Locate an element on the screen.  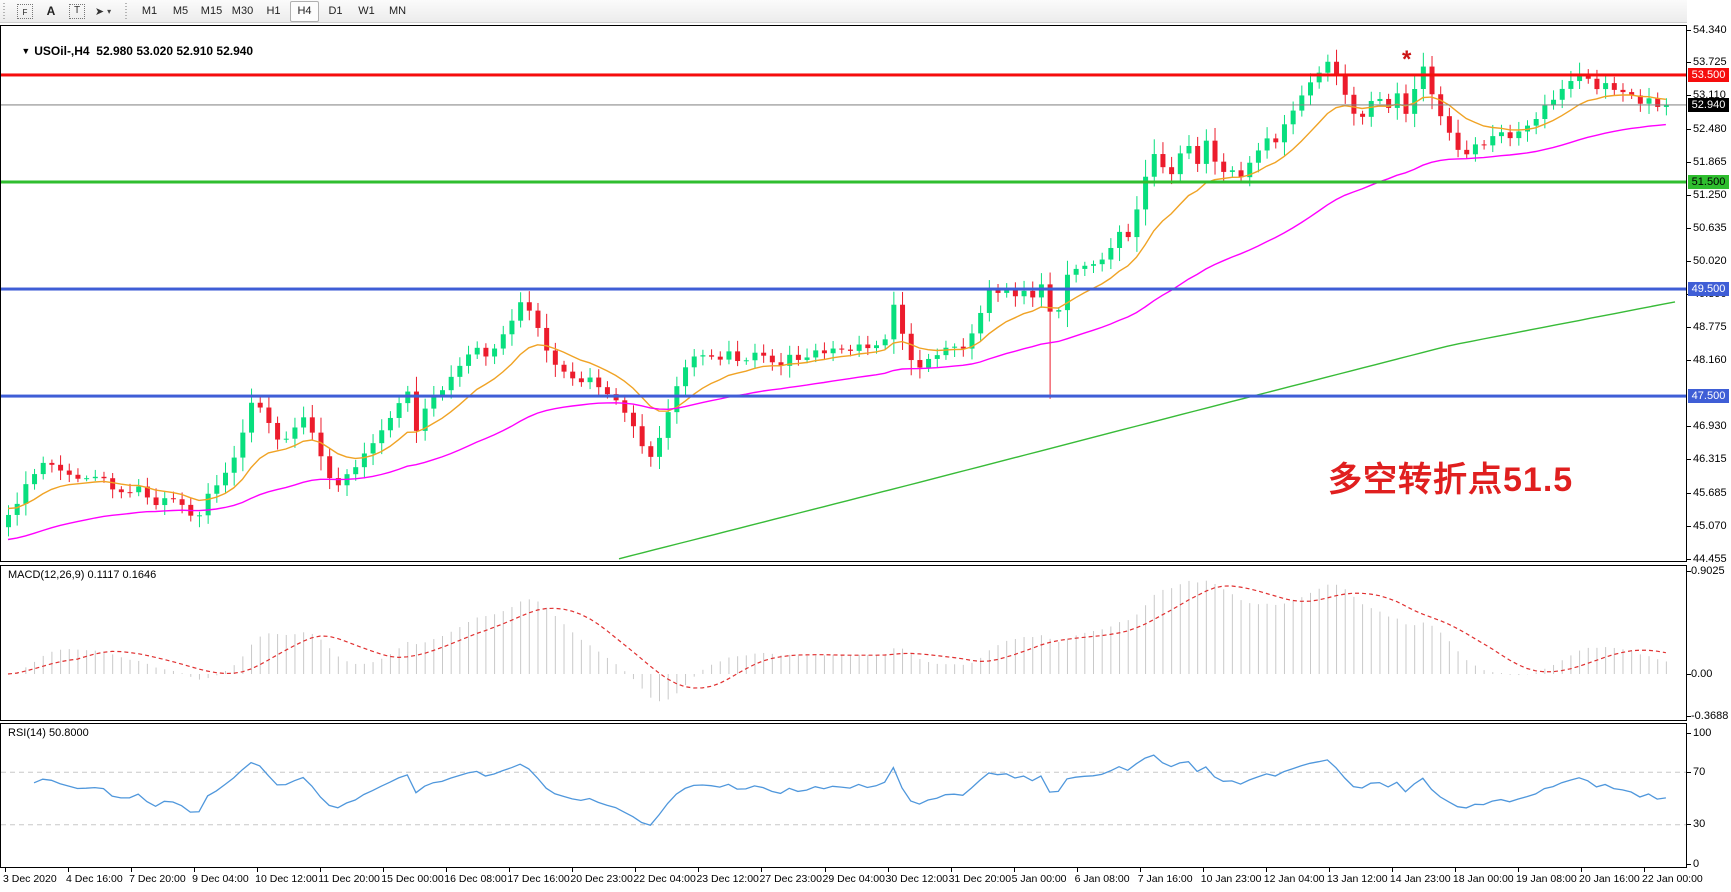
timeframe-m30-button: M30 is located at coordinates (242, 11).